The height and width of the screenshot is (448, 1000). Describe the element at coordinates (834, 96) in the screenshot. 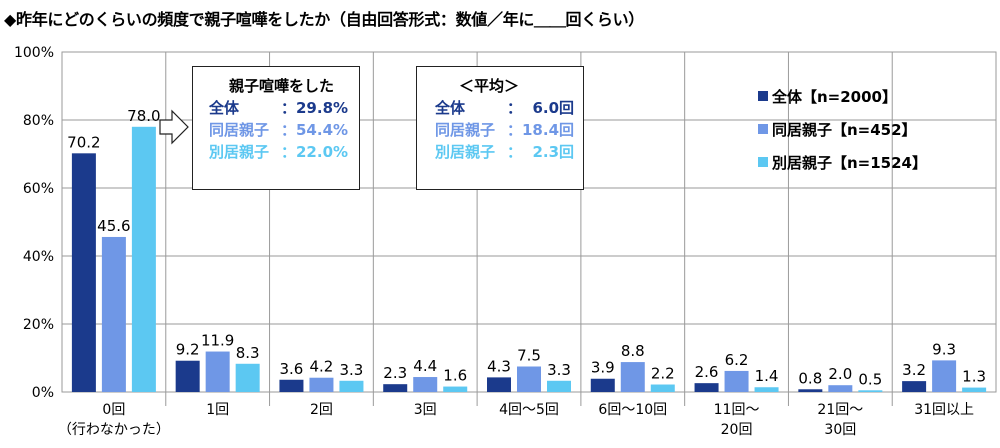

I see `legend-label-all: 全体【n=2000】` at that location.